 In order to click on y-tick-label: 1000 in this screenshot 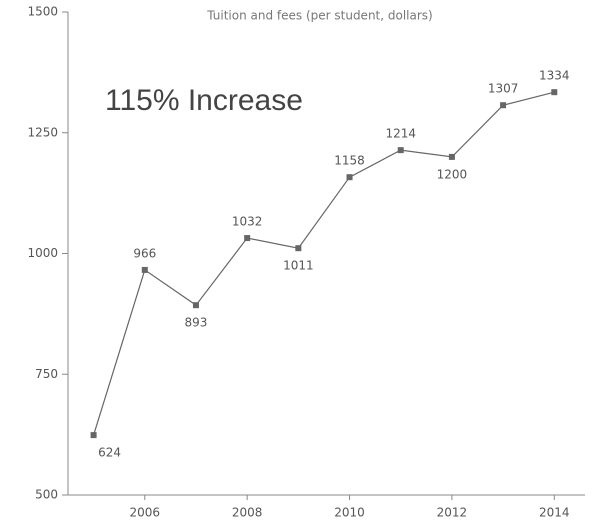, I will do `click(42, 253)`.